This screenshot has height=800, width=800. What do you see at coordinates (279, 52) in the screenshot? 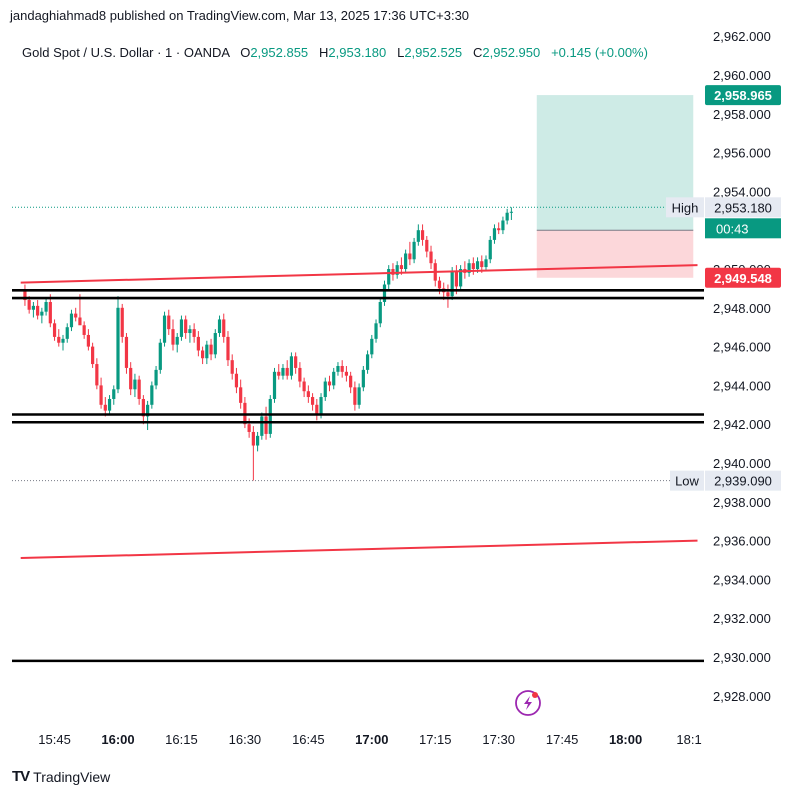
I see `open-value: 2,952.855` at bounding box center [279, 52].